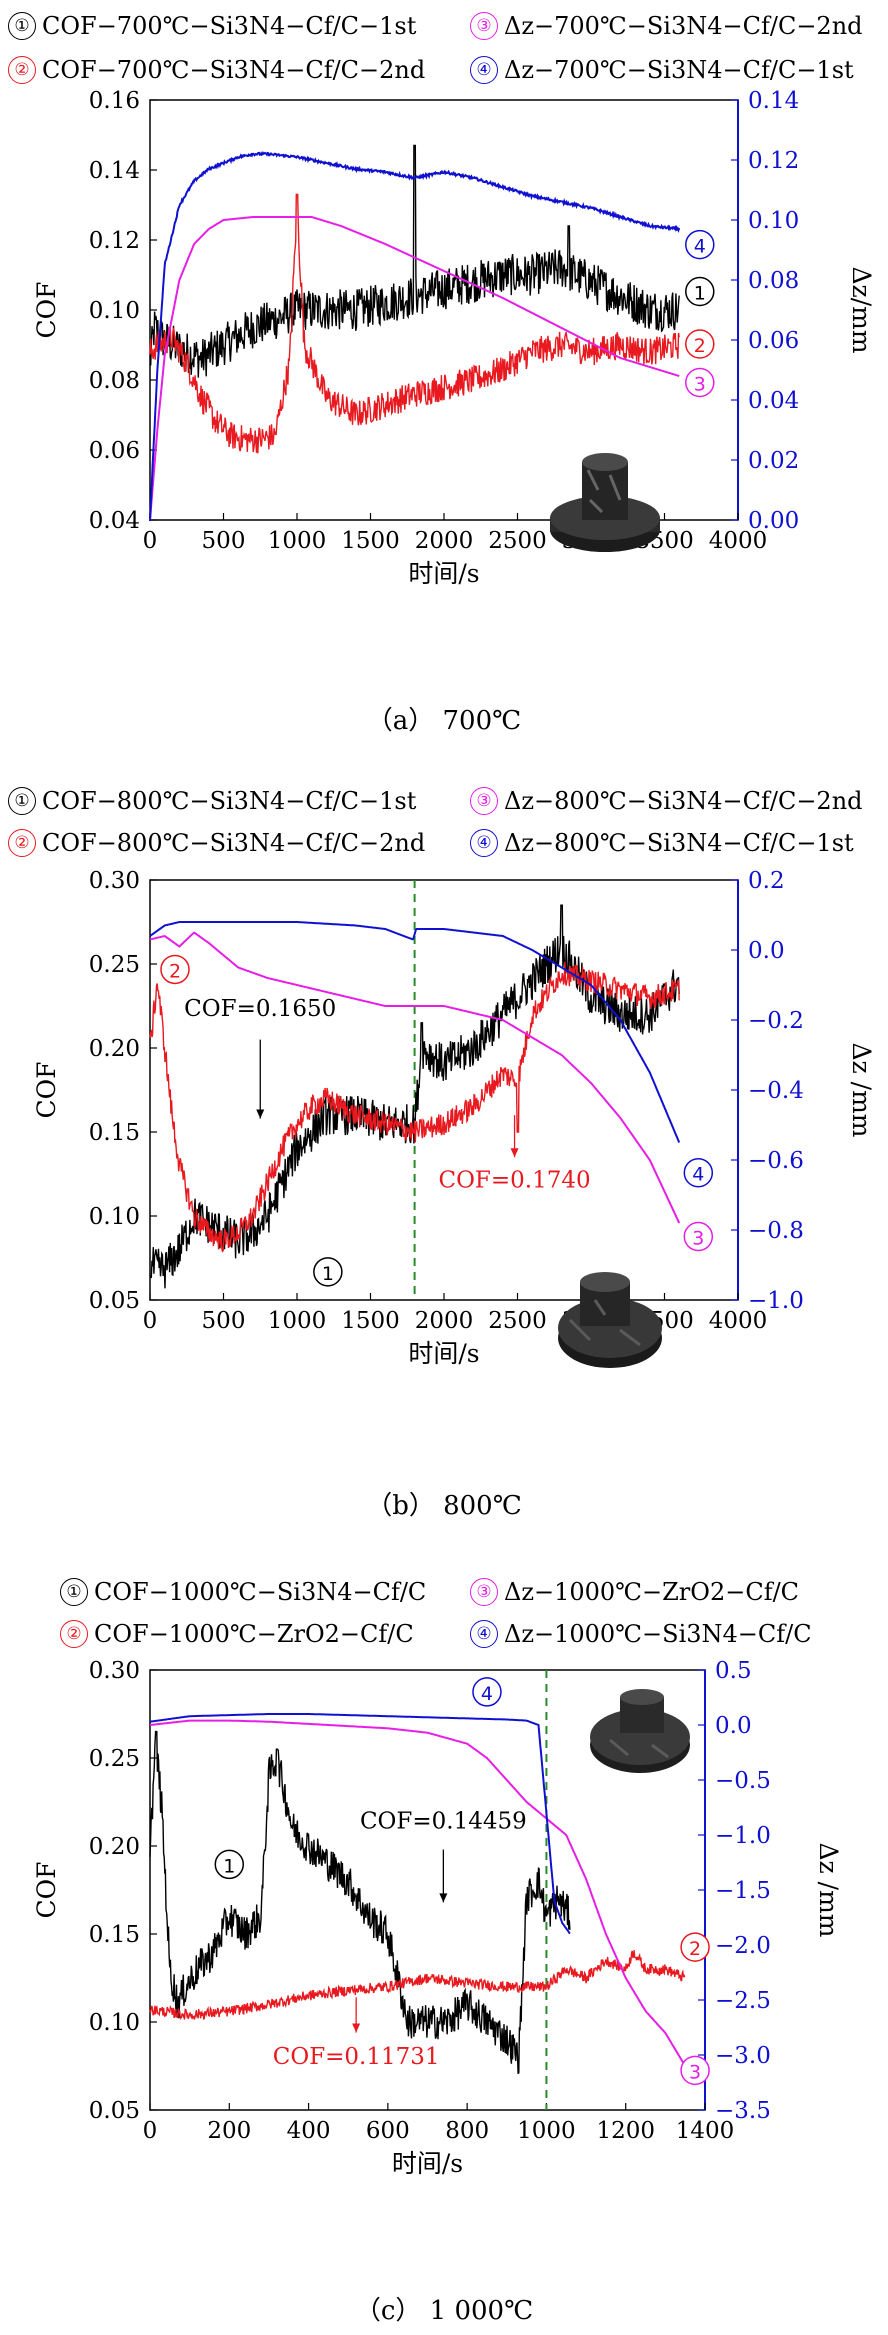 The height and width of the screenshot is (2335, 888). Describe the element at coordinates (861, 309) in the screenshot. I see `y2-axis-label: Δz/mm` at that location.